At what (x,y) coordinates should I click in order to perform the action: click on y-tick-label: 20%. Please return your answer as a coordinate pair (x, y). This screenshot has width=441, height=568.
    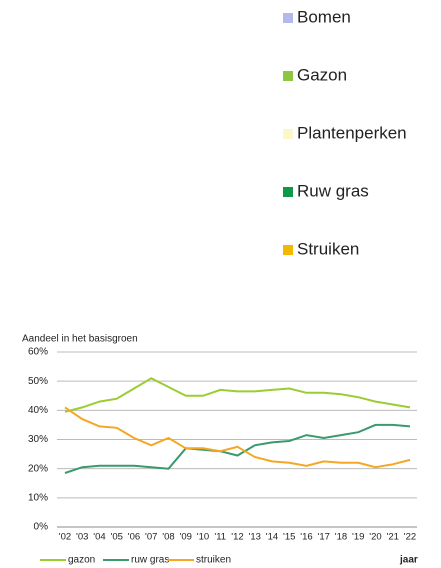
    Looking at the image, I should click on (38, 468).